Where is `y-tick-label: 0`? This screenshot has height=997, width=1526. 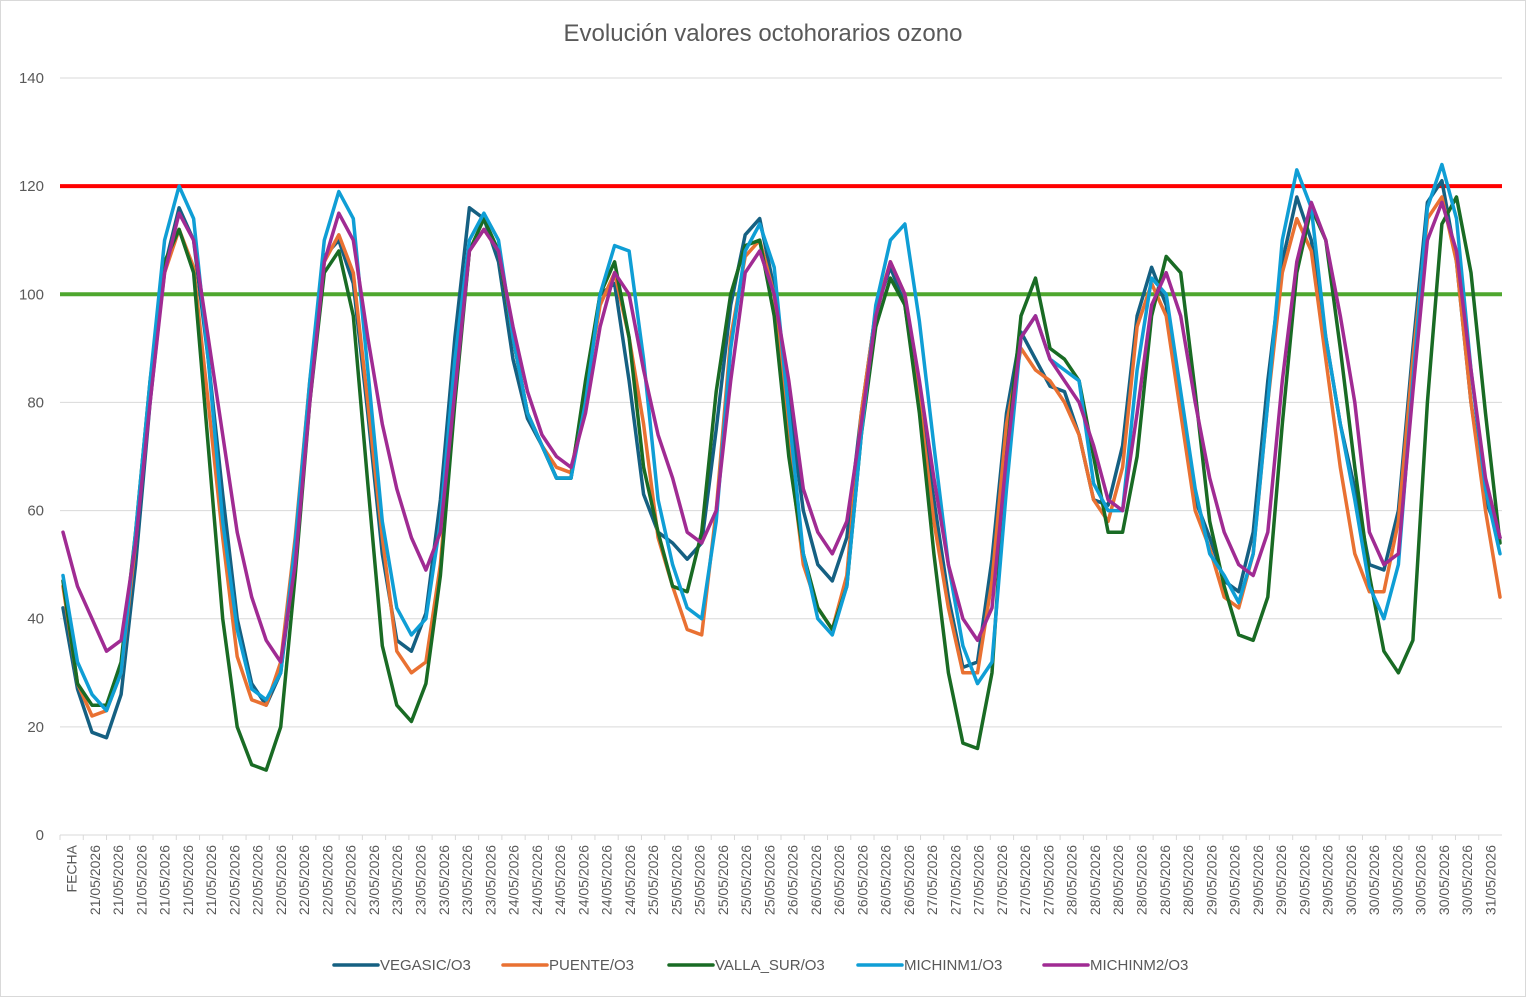
y-tick-label: 0 is located at coordinates (40, 835).